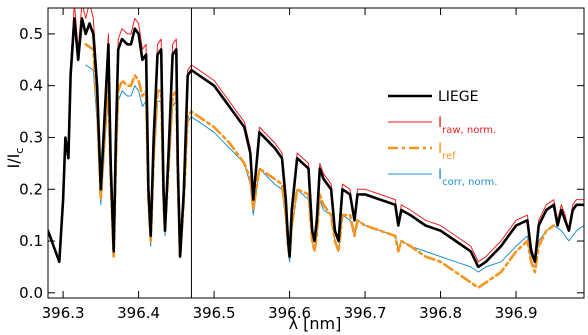 The width and height of the screenshot is (588, 335). What do you see at coordinates (365, 313) in the screenshot?
I see `x-tick-label: 396.7` at bounding box center [365, 313].